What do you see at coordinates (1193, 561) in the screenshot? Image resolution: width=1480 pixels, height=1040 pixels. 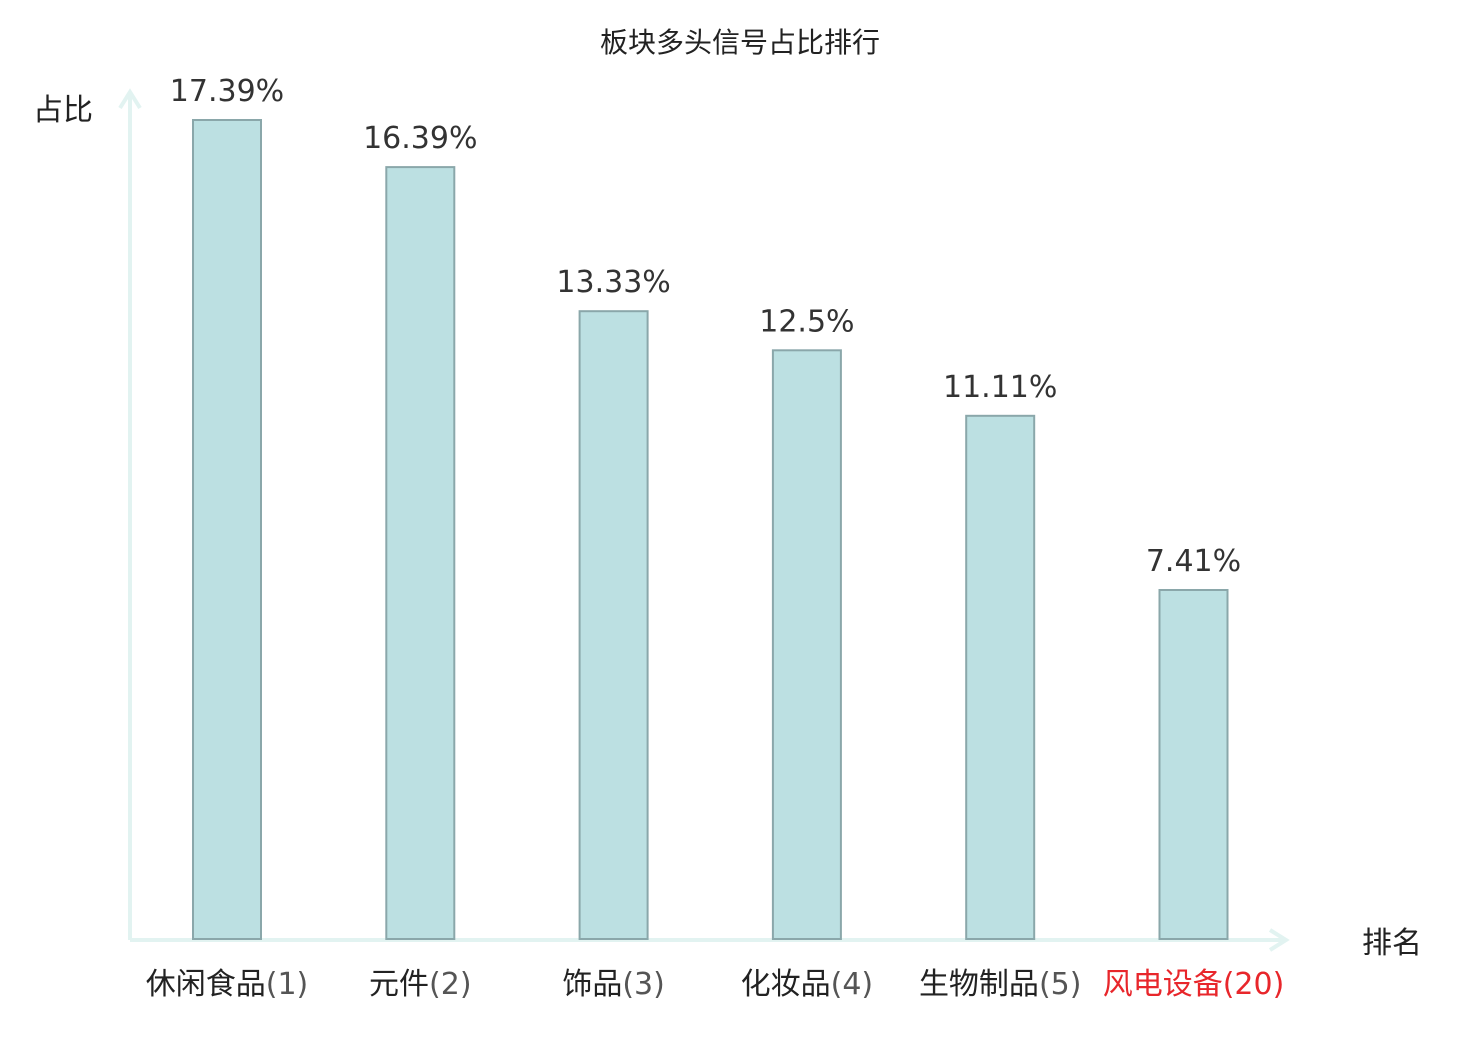 I see `data-label-6: 7.41%` at bounding box center [1193, 561].